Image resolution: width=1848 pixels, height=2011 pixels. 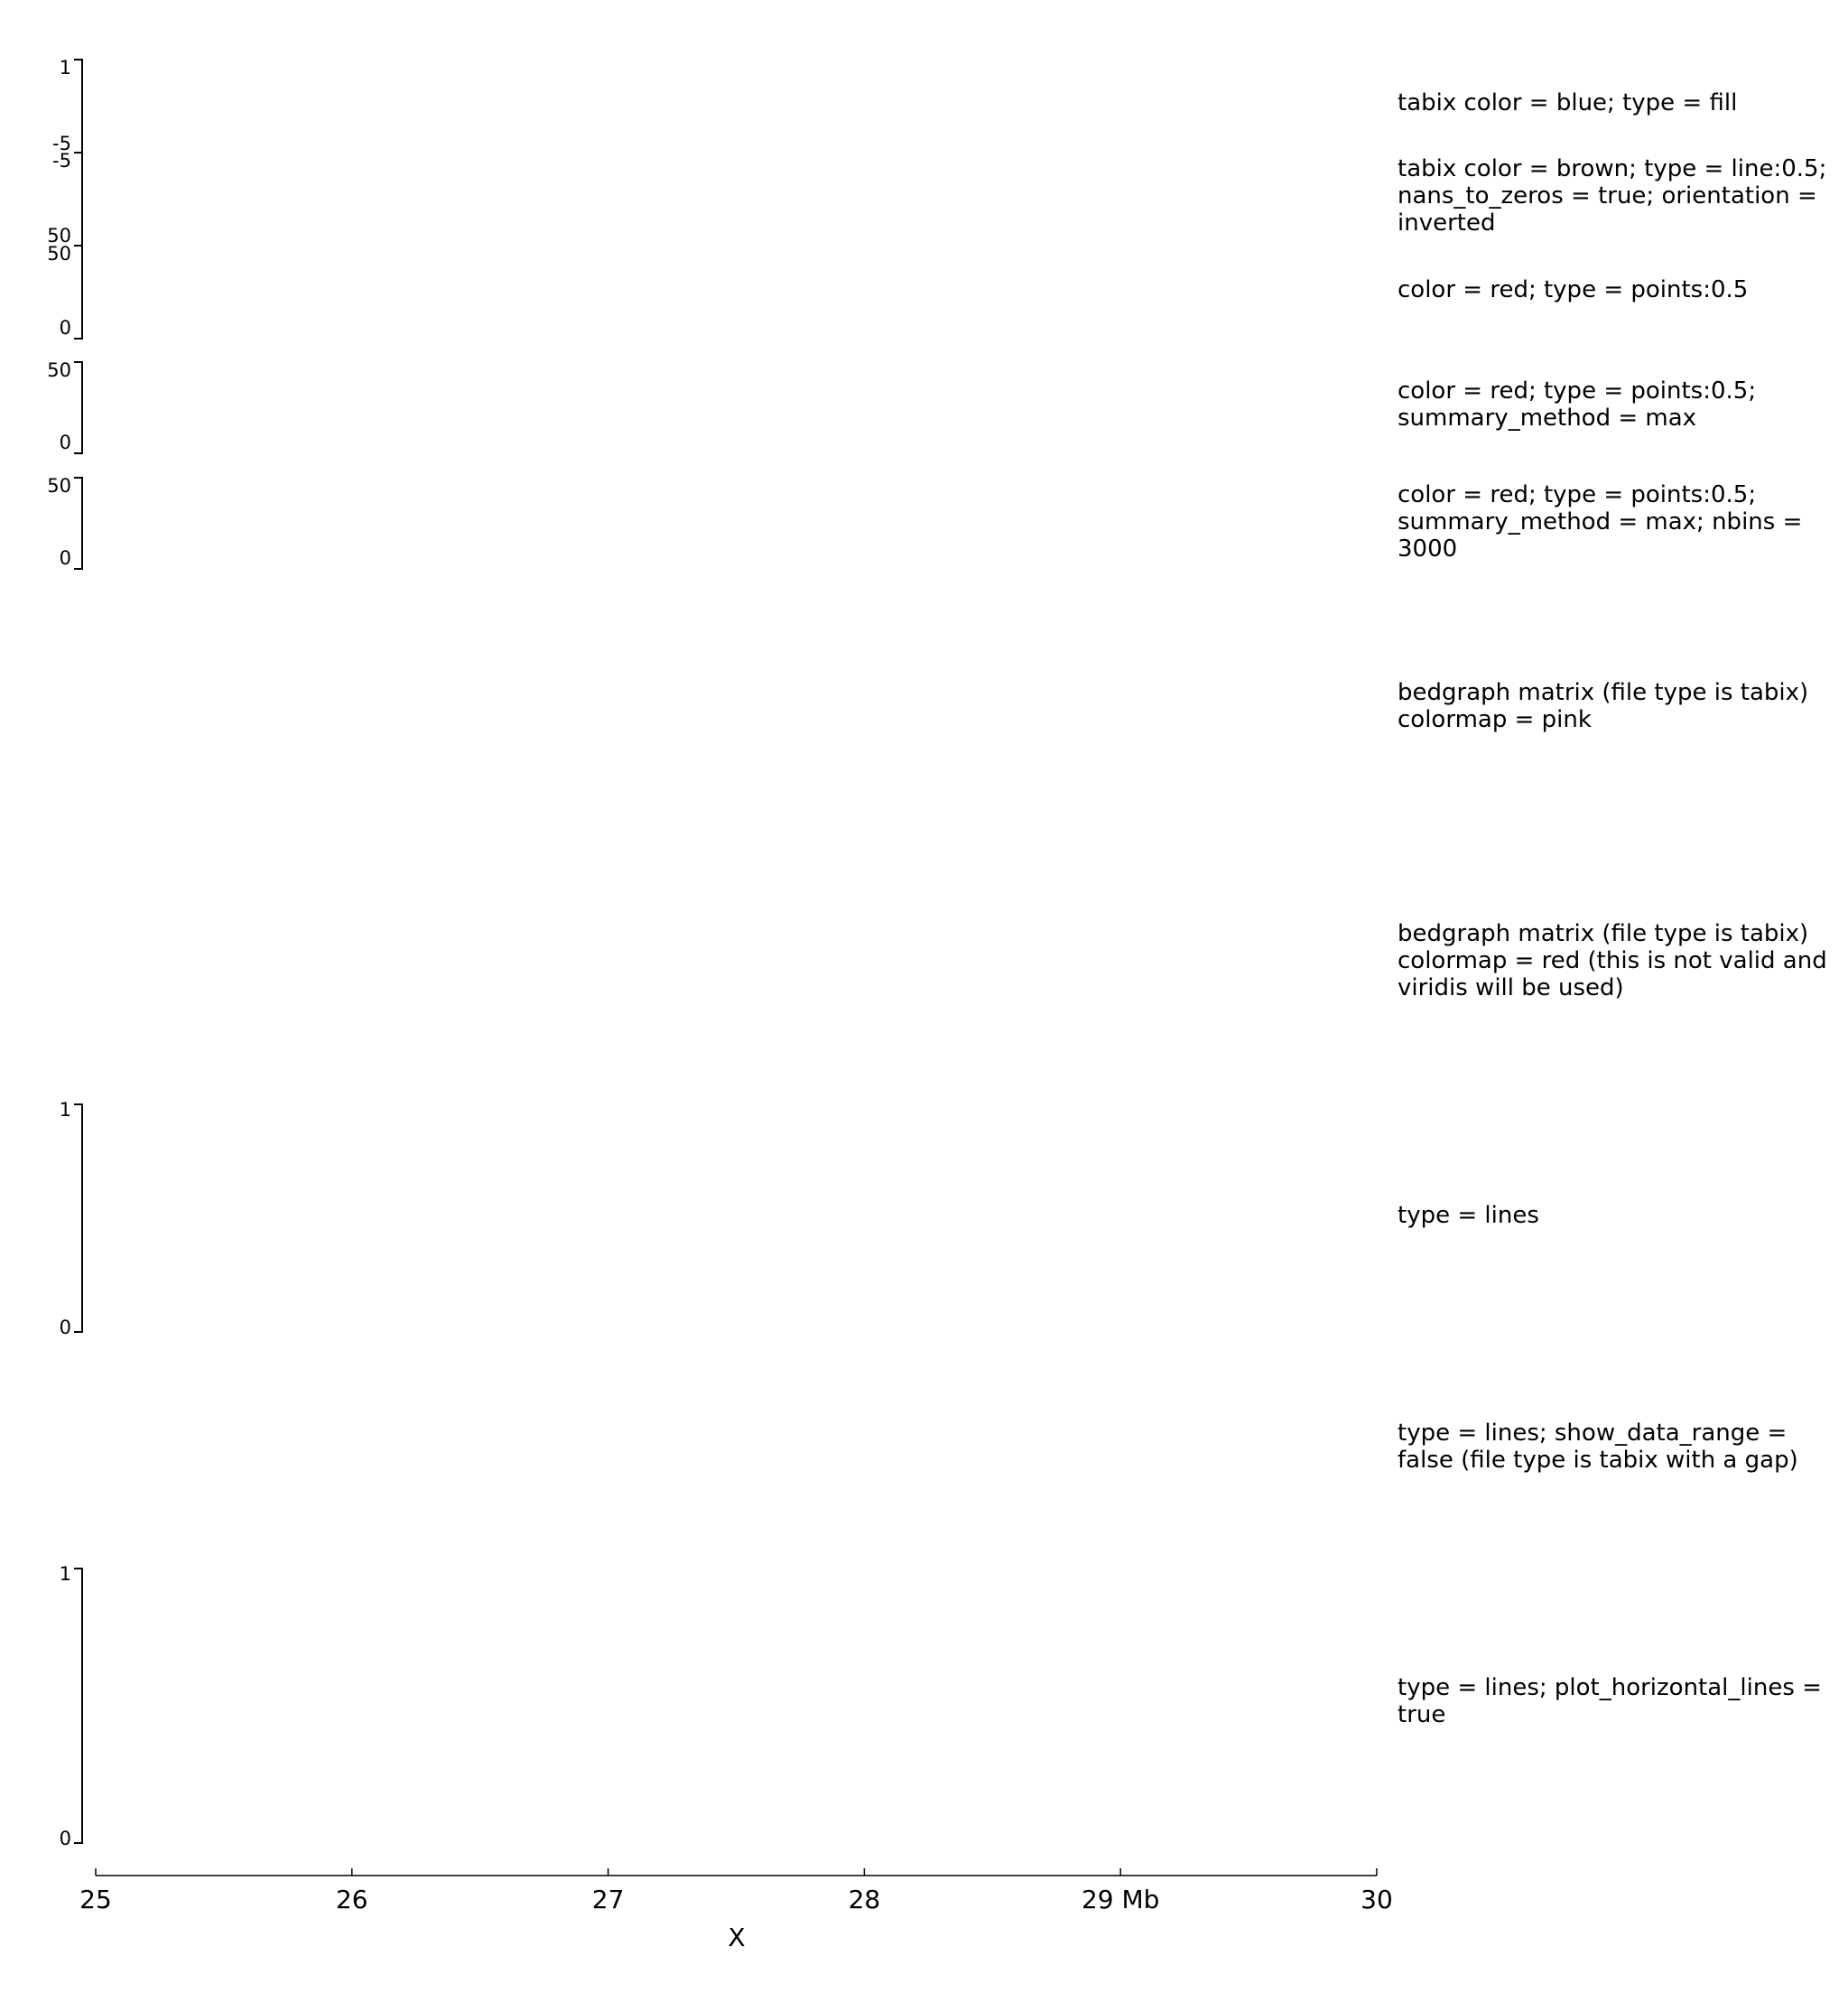 What do you see at coordinates (65, 328) in the screenshot?
I see `track-3-ymin-label: 0` at bounding box center [65, 328].